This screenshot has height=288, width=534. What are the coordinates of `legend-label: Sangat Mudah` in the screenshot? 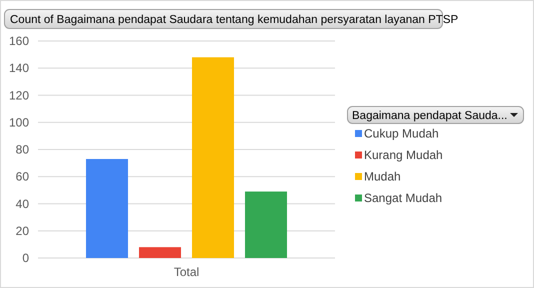 It's located at (403, 198).